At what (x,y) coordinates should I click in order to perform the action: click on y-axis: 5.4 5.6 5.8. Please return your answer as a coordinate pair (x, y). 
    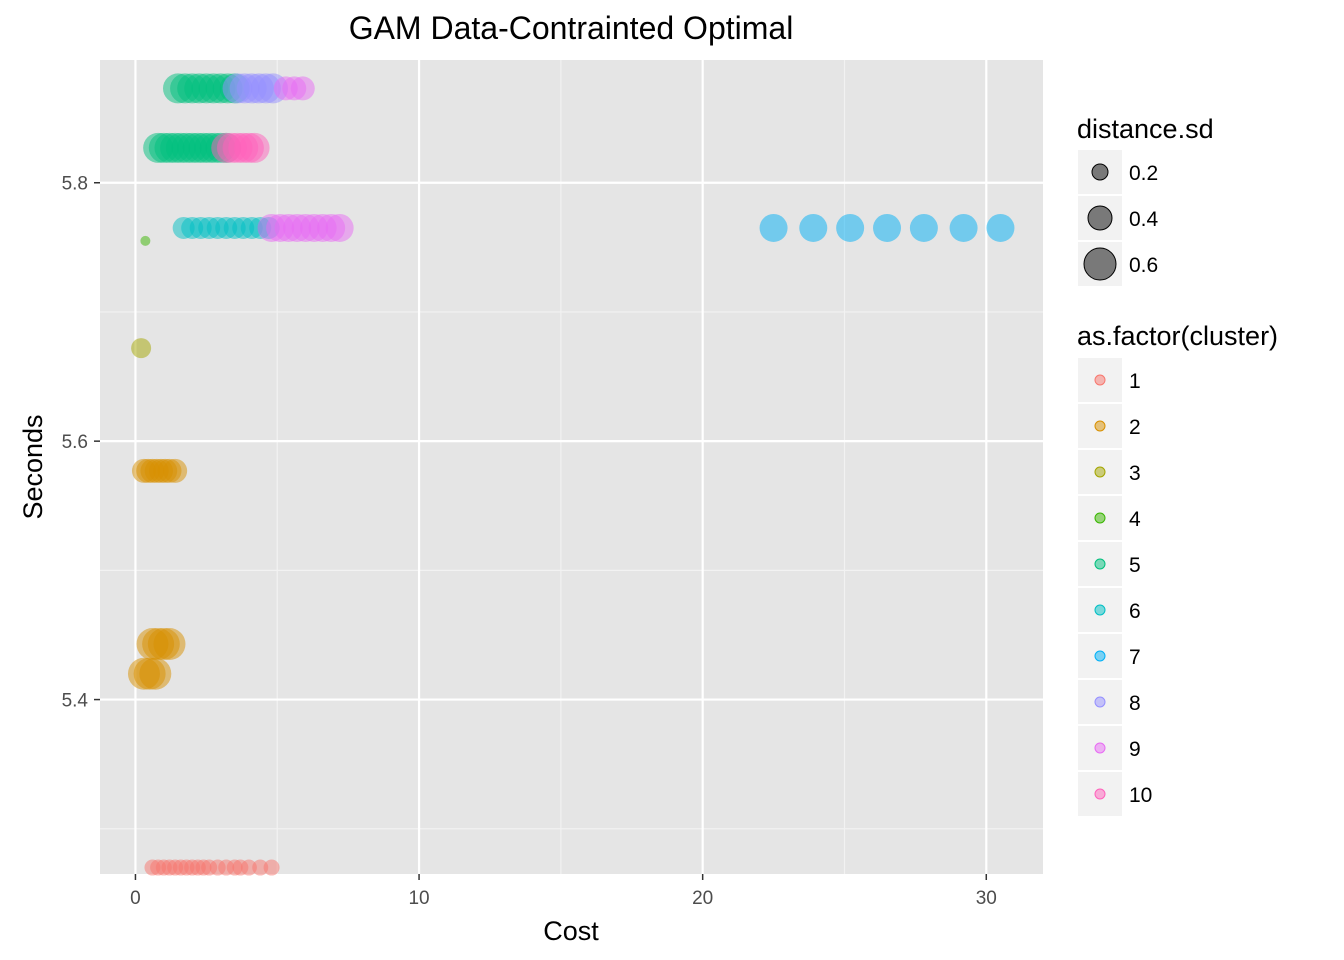
    Looking at the image, I should click on (81, 443).